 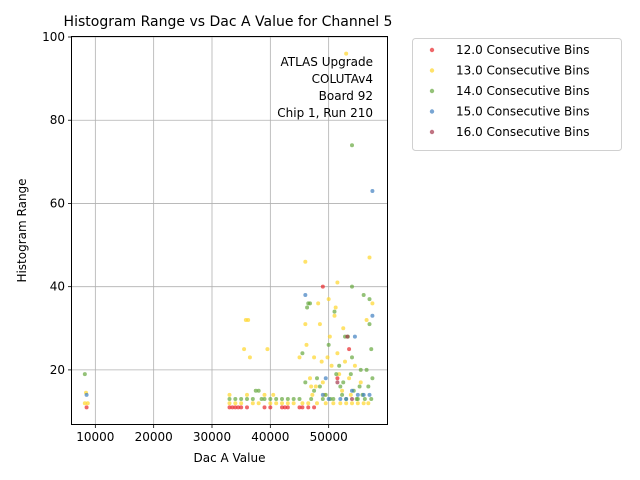 I want to click on x-axis: 10000 20000 30000 40000 50000, so click(x=212, y=434).